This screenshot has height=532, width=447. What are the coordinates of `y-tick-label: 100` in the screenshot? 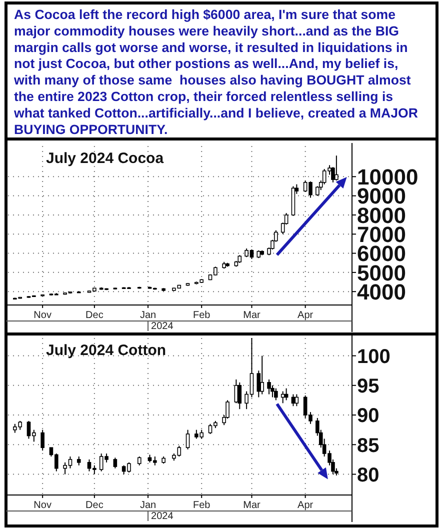 It's located at (373, 357).